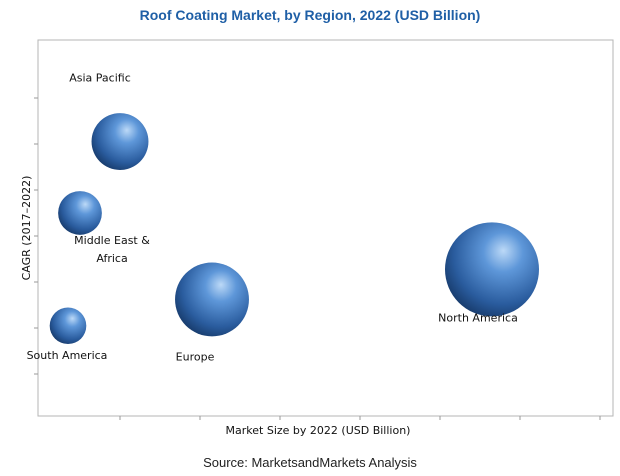 Image resolution: width=620 pixels, height=476 pixels. What do you see at coordinates (360, 418) in the screenshot?
I see `x-axis-ticks` at bounding box center [360, 418].